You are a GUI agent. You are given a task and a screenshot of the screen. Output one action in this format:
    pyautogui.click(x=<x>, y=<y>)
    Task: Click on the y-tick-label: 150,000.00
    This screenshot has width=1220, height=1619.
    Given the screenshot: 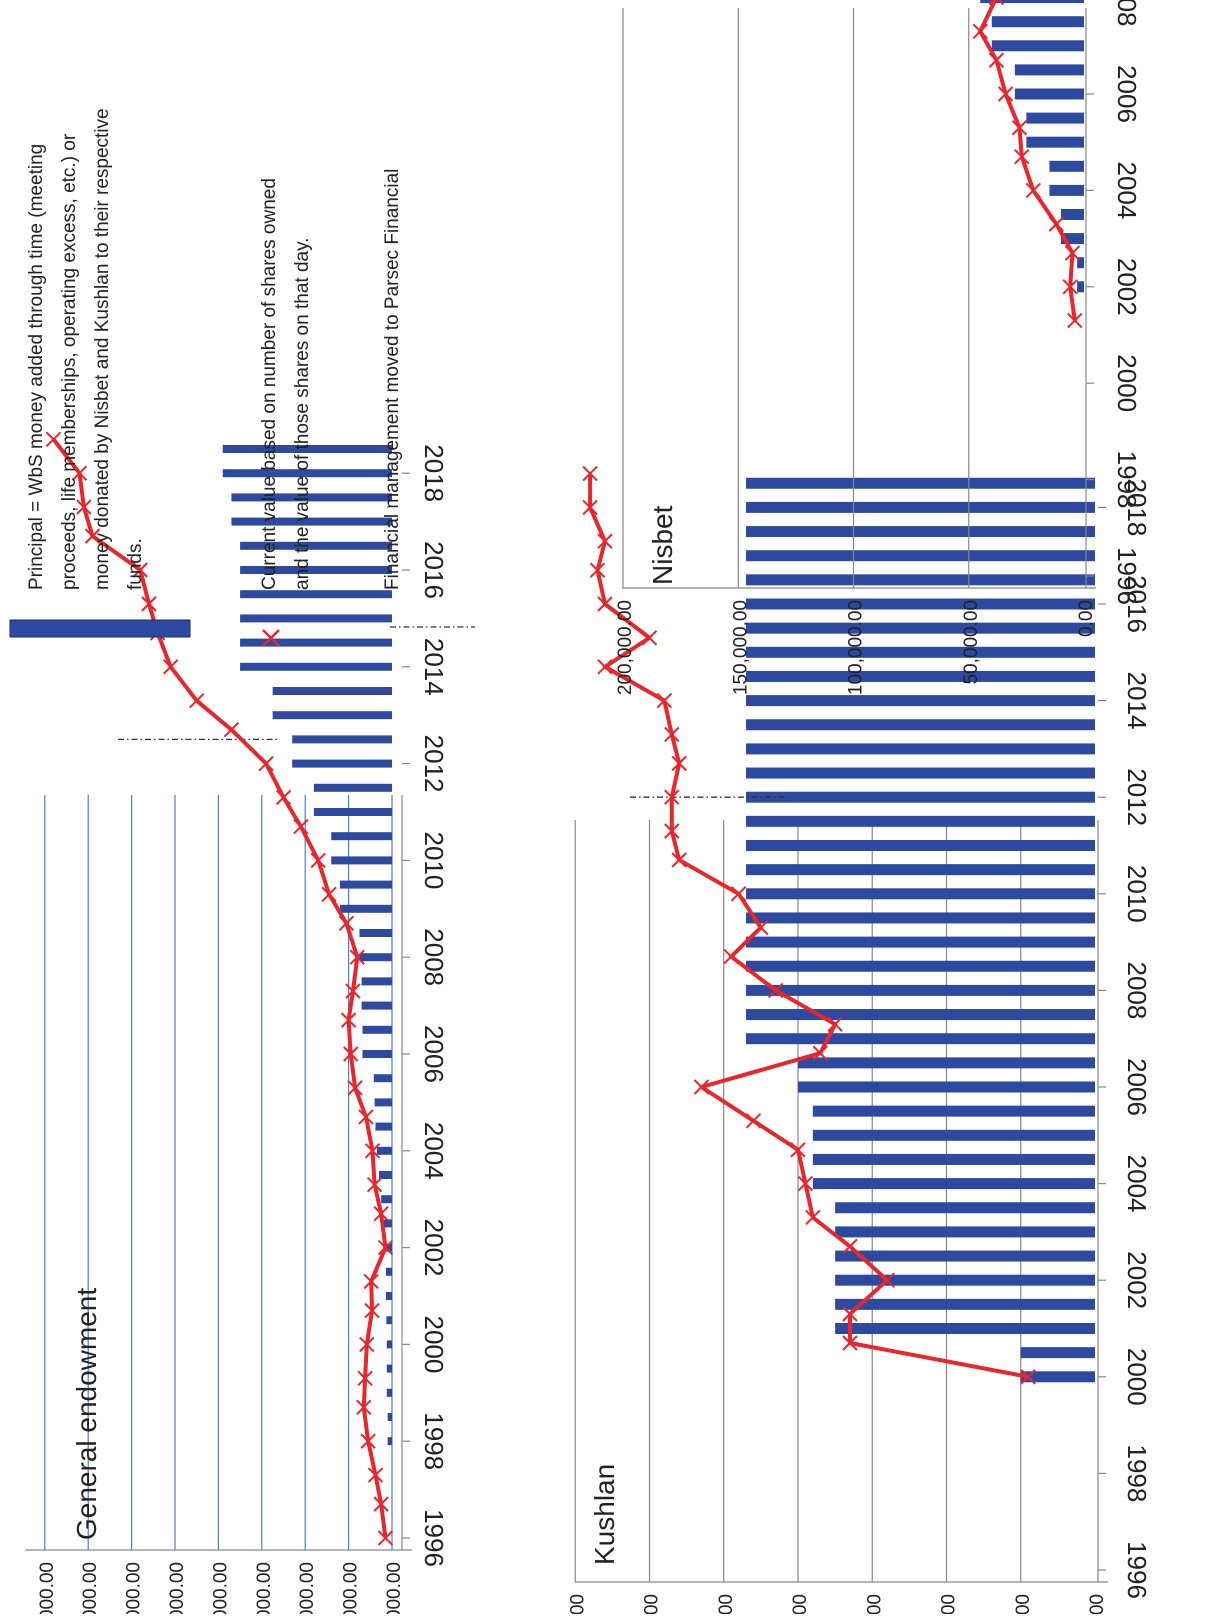 What is the action you would take?
    pyautogui.click(x=874, y=1604)
    